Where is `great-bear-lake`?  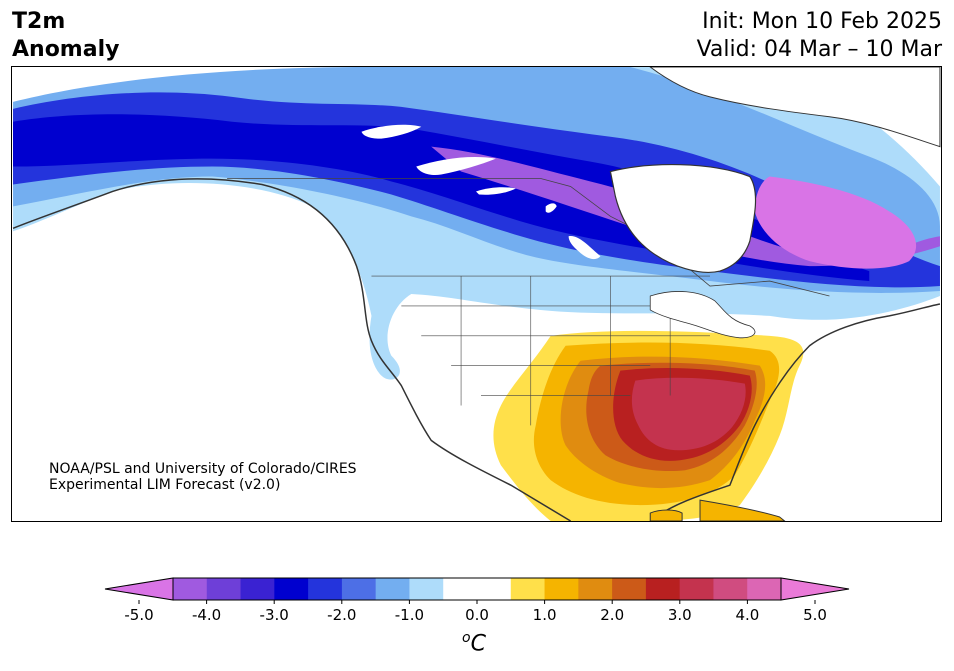
great-bear-lake is located at coordinates (391, 131).